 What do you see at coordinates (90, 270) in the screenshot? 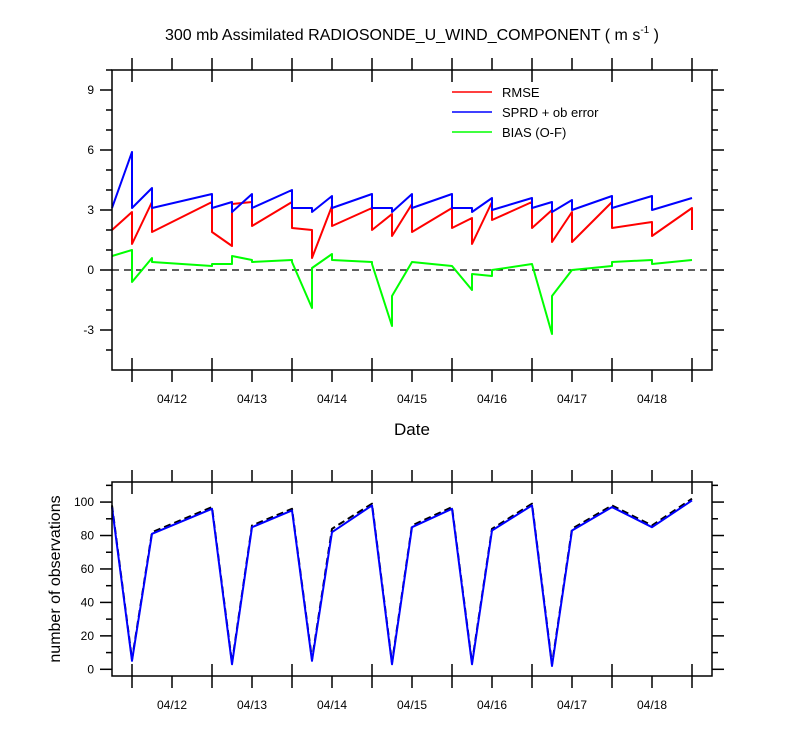
I see `top-ytick-label: 0` at bounding box center [90, 270].